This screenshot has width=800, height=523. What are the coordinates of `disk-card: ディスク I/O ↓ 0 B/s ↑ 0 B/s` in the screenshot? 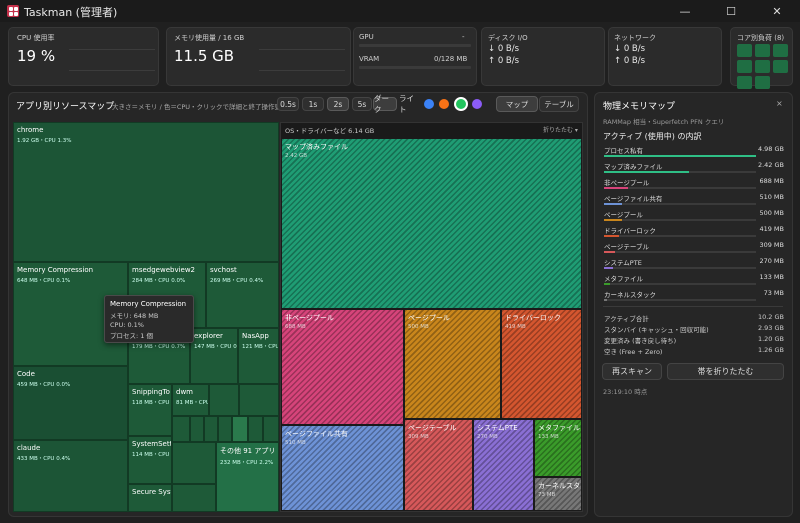 It's located at (543, 56).